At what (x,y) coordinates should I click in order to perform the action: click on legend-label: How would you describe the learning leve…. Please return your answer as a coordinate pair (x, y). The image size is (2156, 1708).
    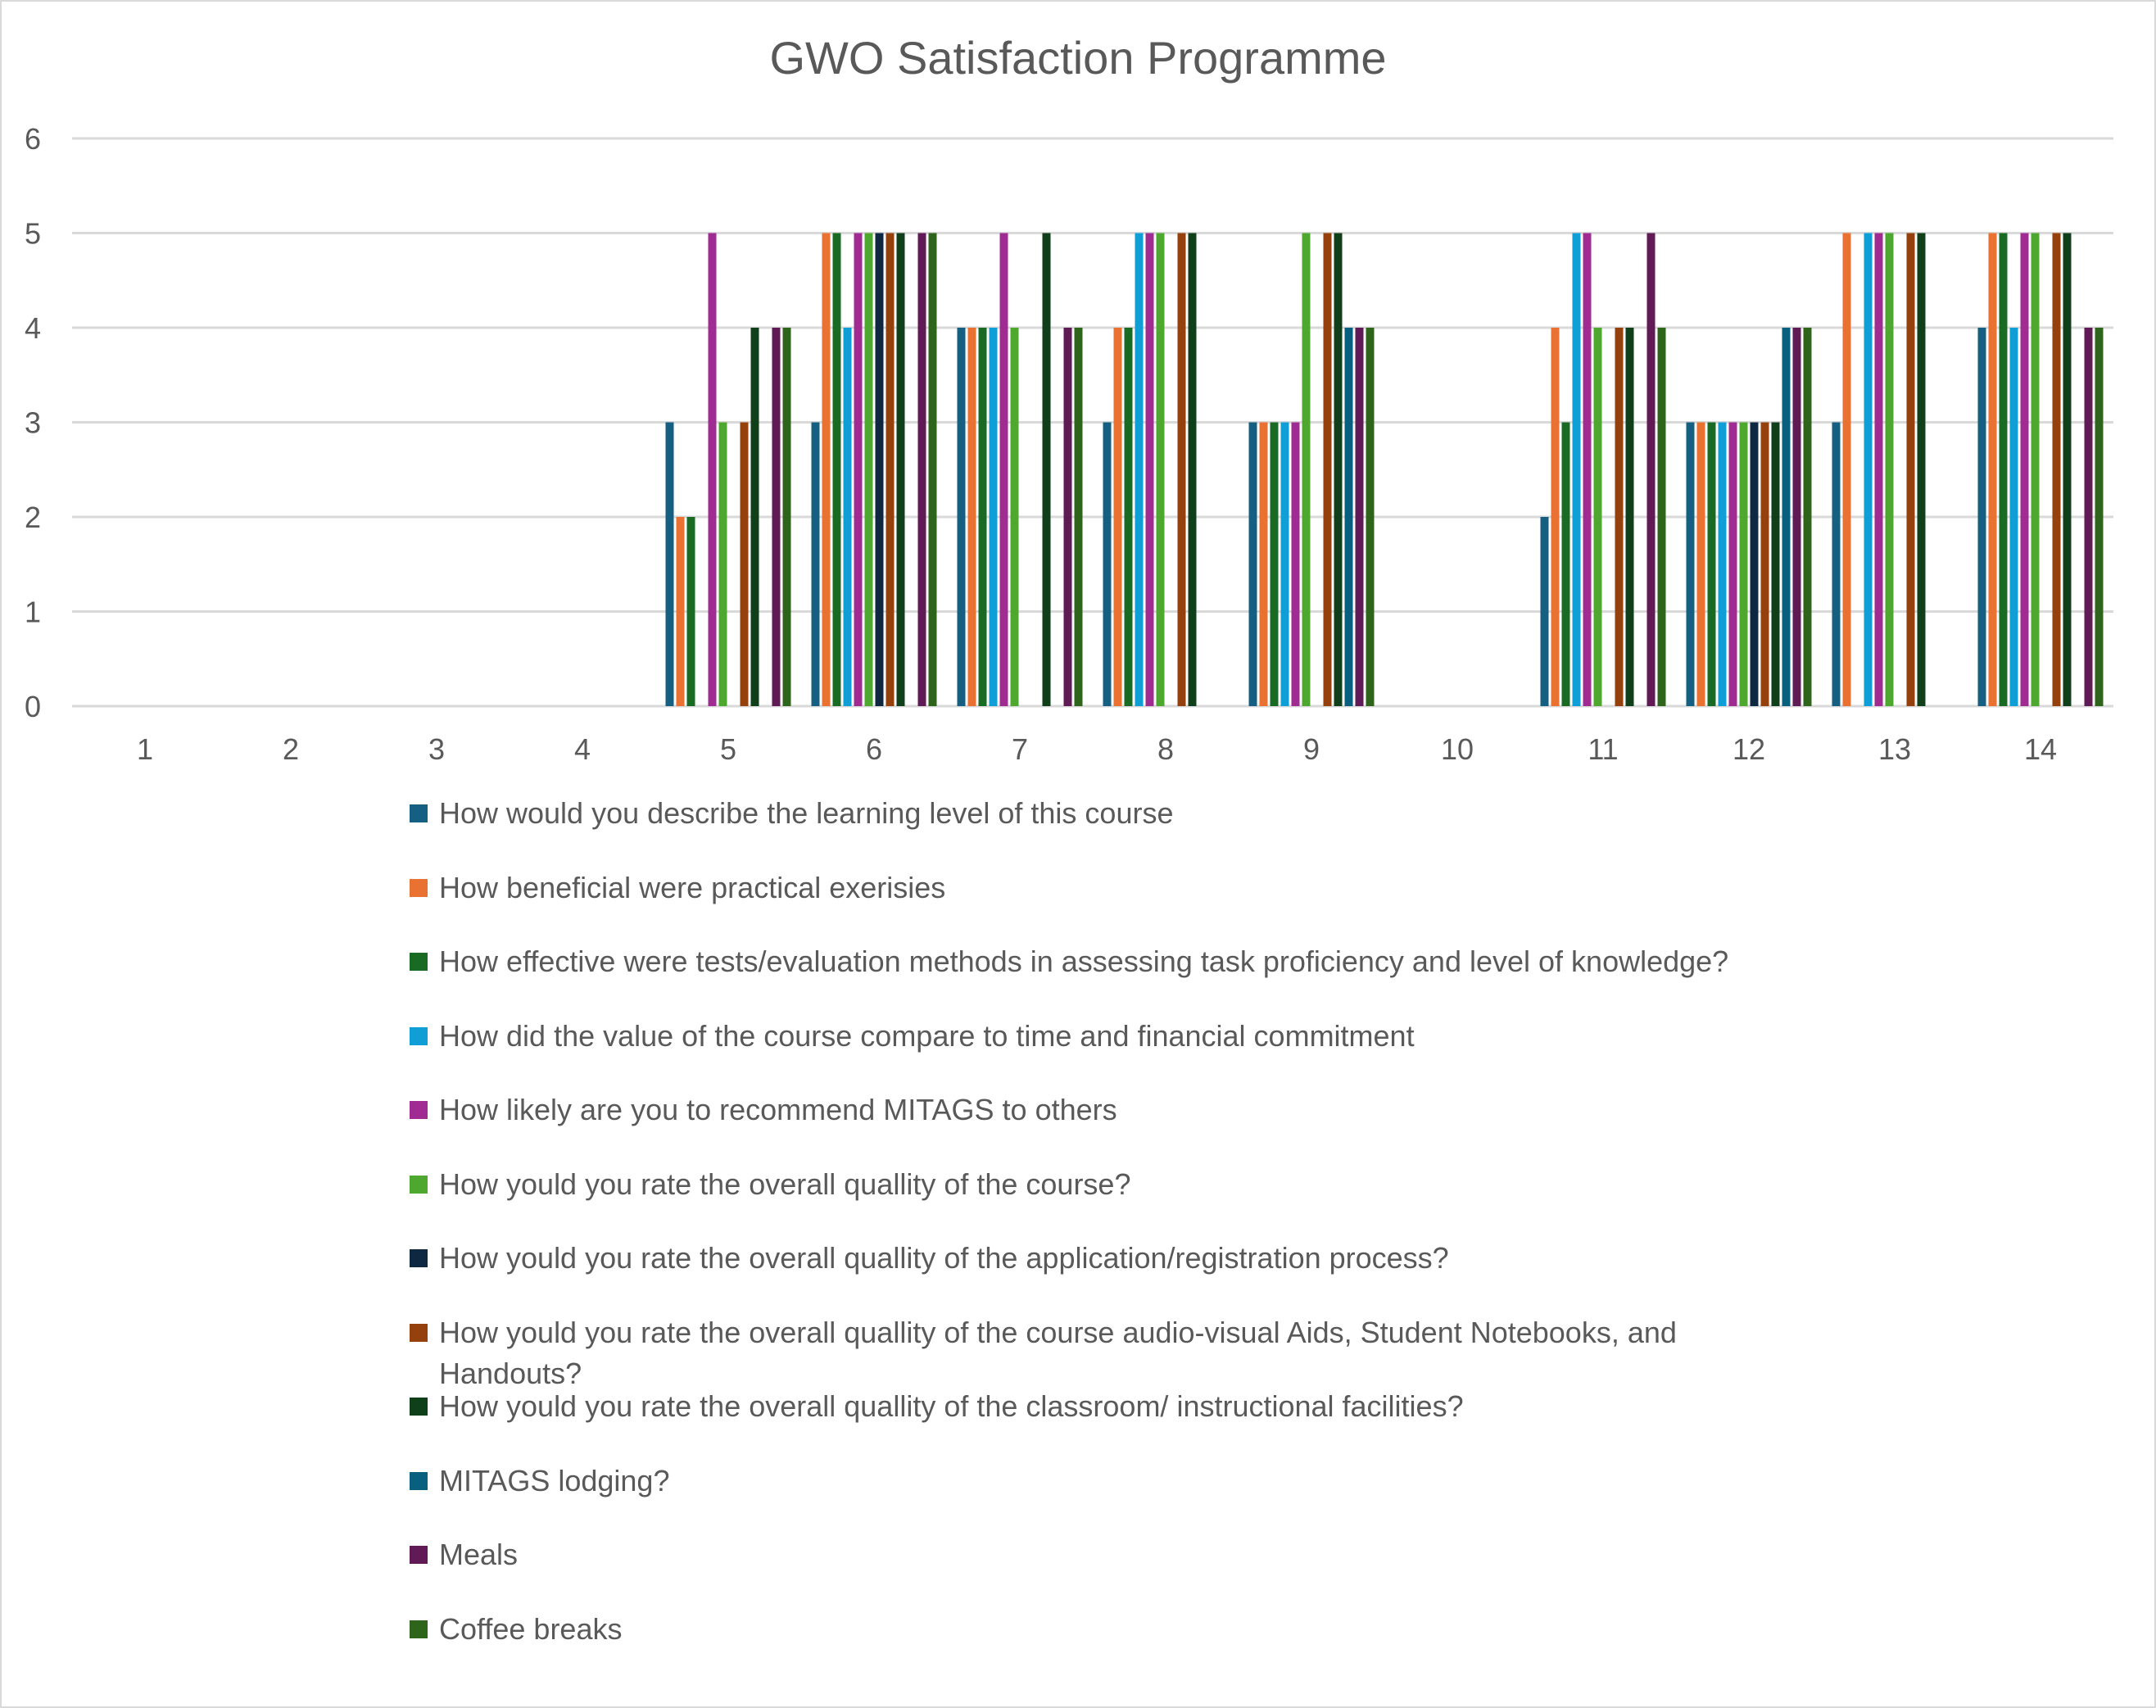
    Looking at the image, I should click on (806, 813).